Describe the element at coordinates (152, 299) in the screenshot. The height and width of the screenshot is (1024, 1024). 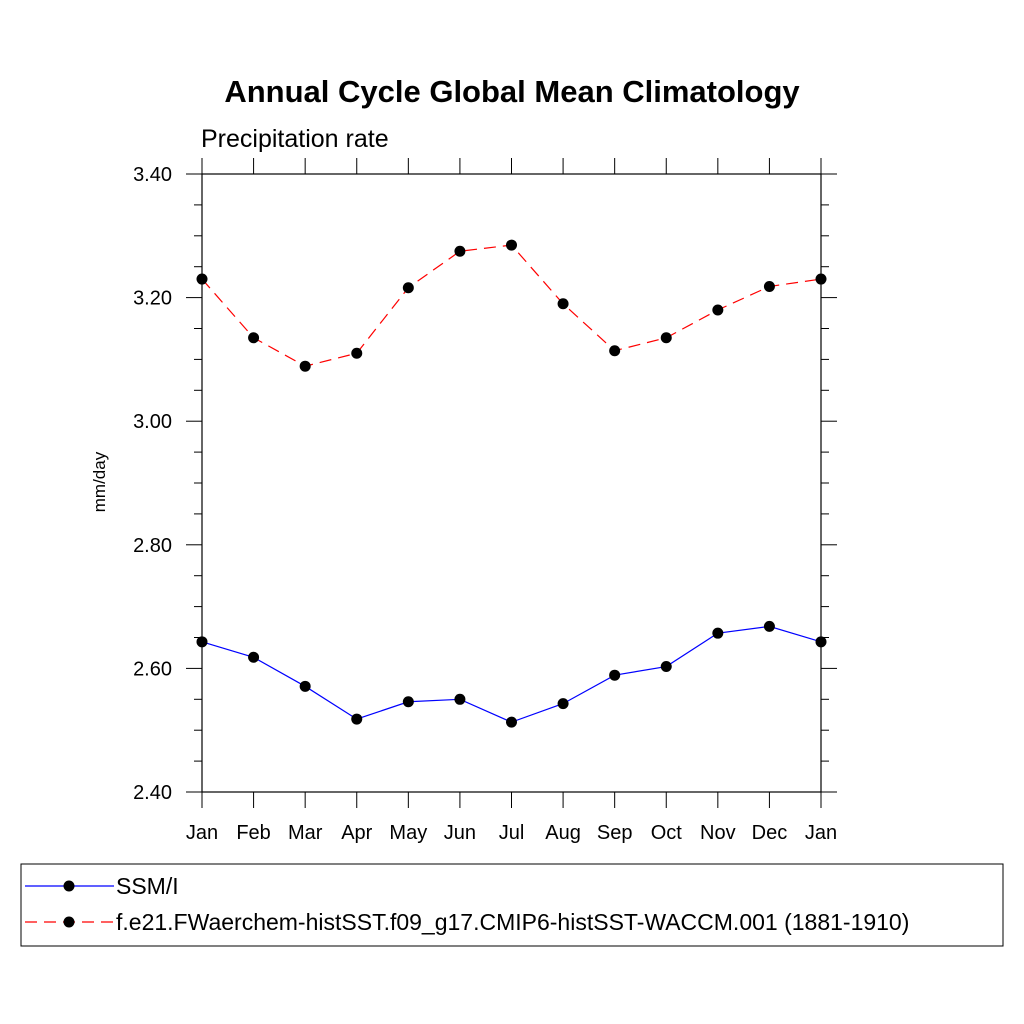
I see `y-tick-label: 3.20` at that location.